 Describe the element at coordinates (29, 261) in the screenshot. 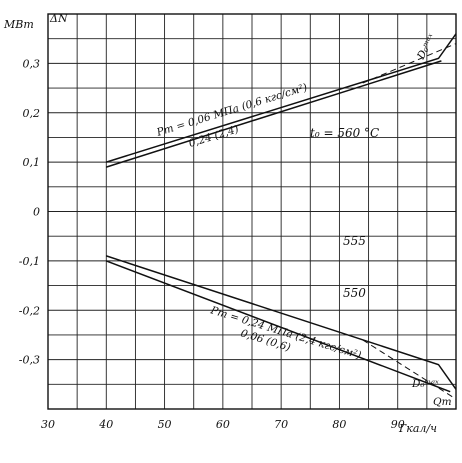

I see `y-tick-label: -0,1` at that location.